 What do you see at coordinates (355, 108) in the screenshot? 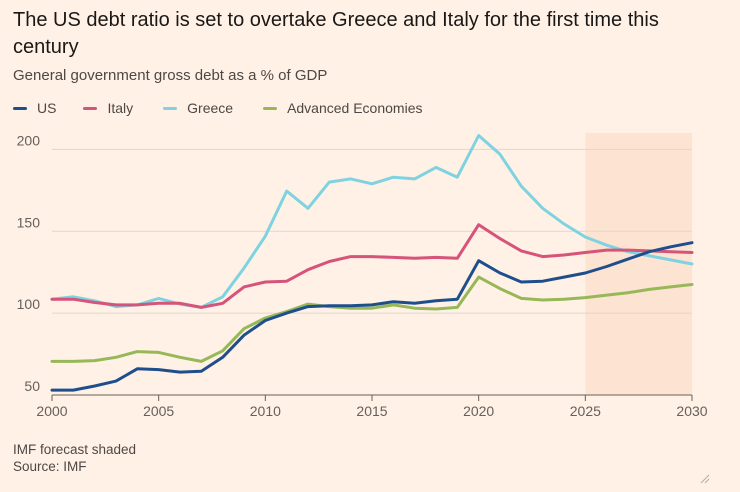
I see `legend-label-advanced-economies: Advanced Economies` at bounding box center [355, 108].